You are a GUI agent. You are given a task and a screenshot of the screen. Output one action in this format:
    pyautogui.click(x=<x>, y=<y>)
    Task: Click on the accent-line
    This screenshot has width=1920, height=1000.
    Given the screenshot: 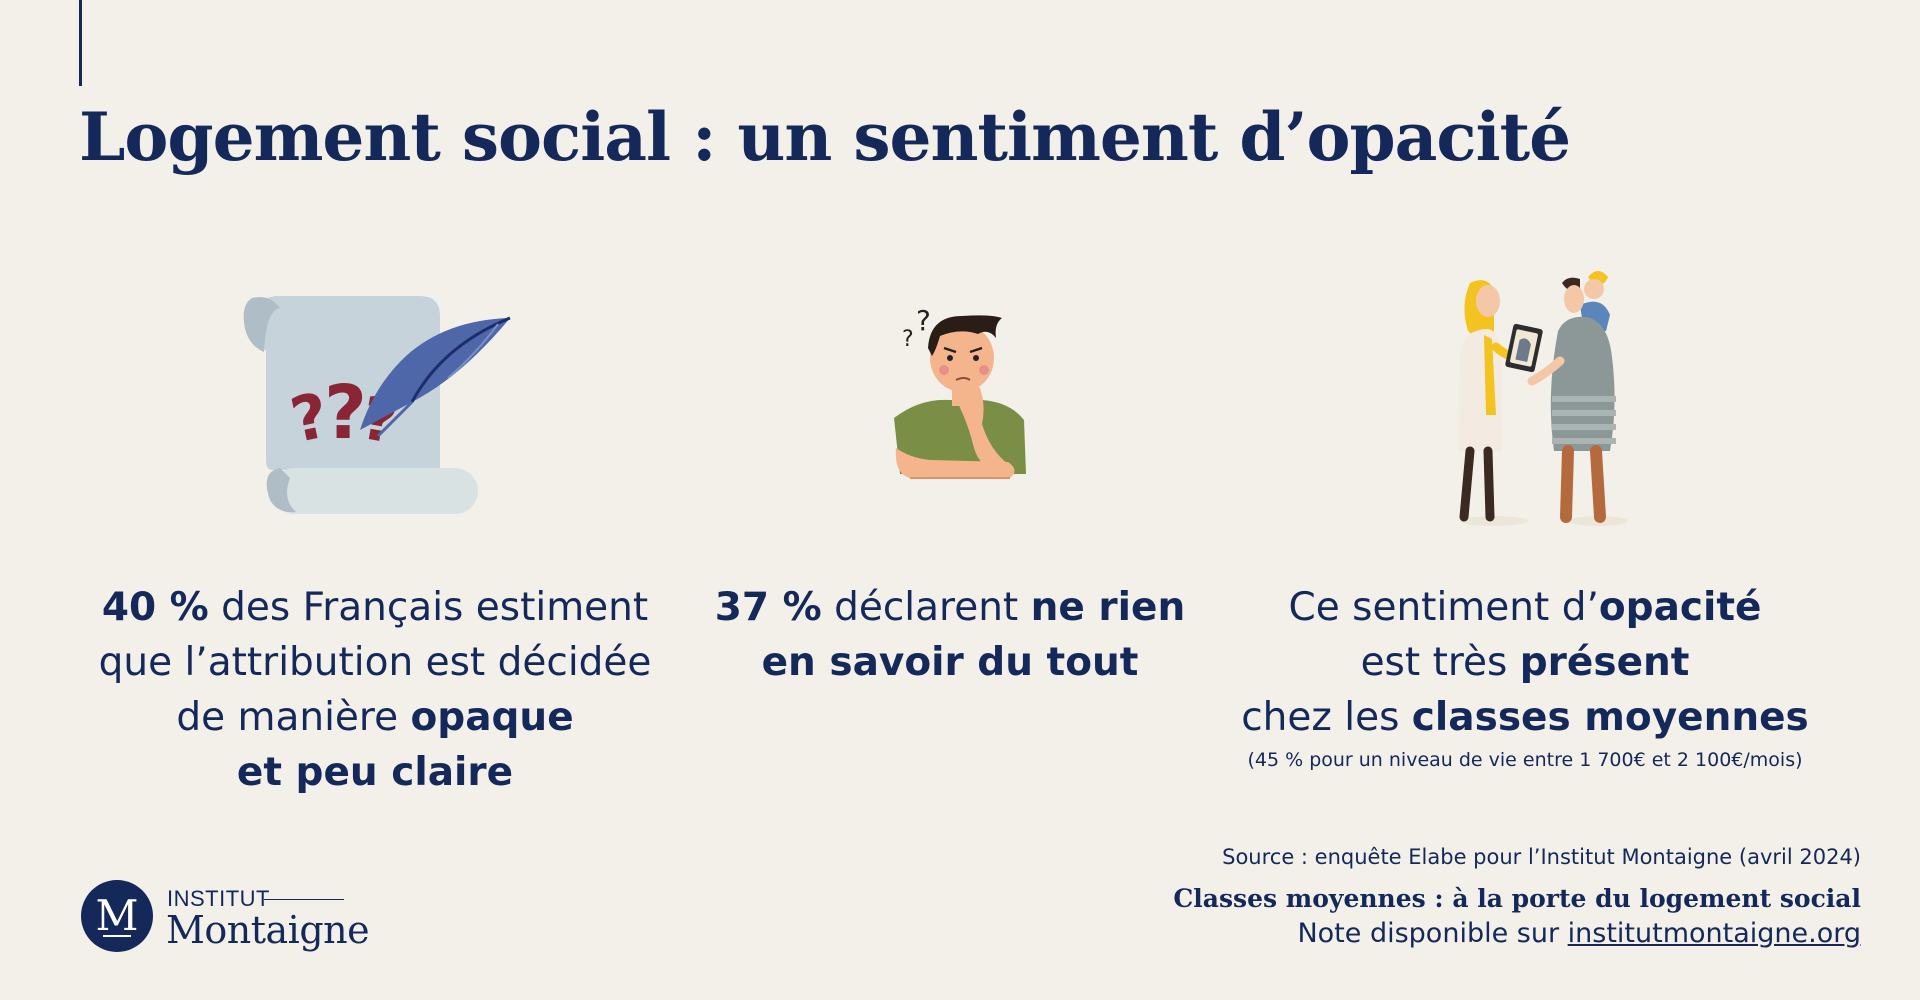 What is the action you would take?
    pyautogui.click(x=80, y=43)
    